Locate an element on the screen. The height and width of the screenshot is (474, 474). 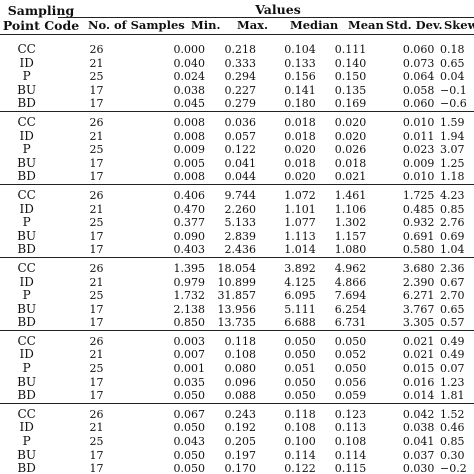
mean-cell: 6.731 is located at coordinates (350, 323).